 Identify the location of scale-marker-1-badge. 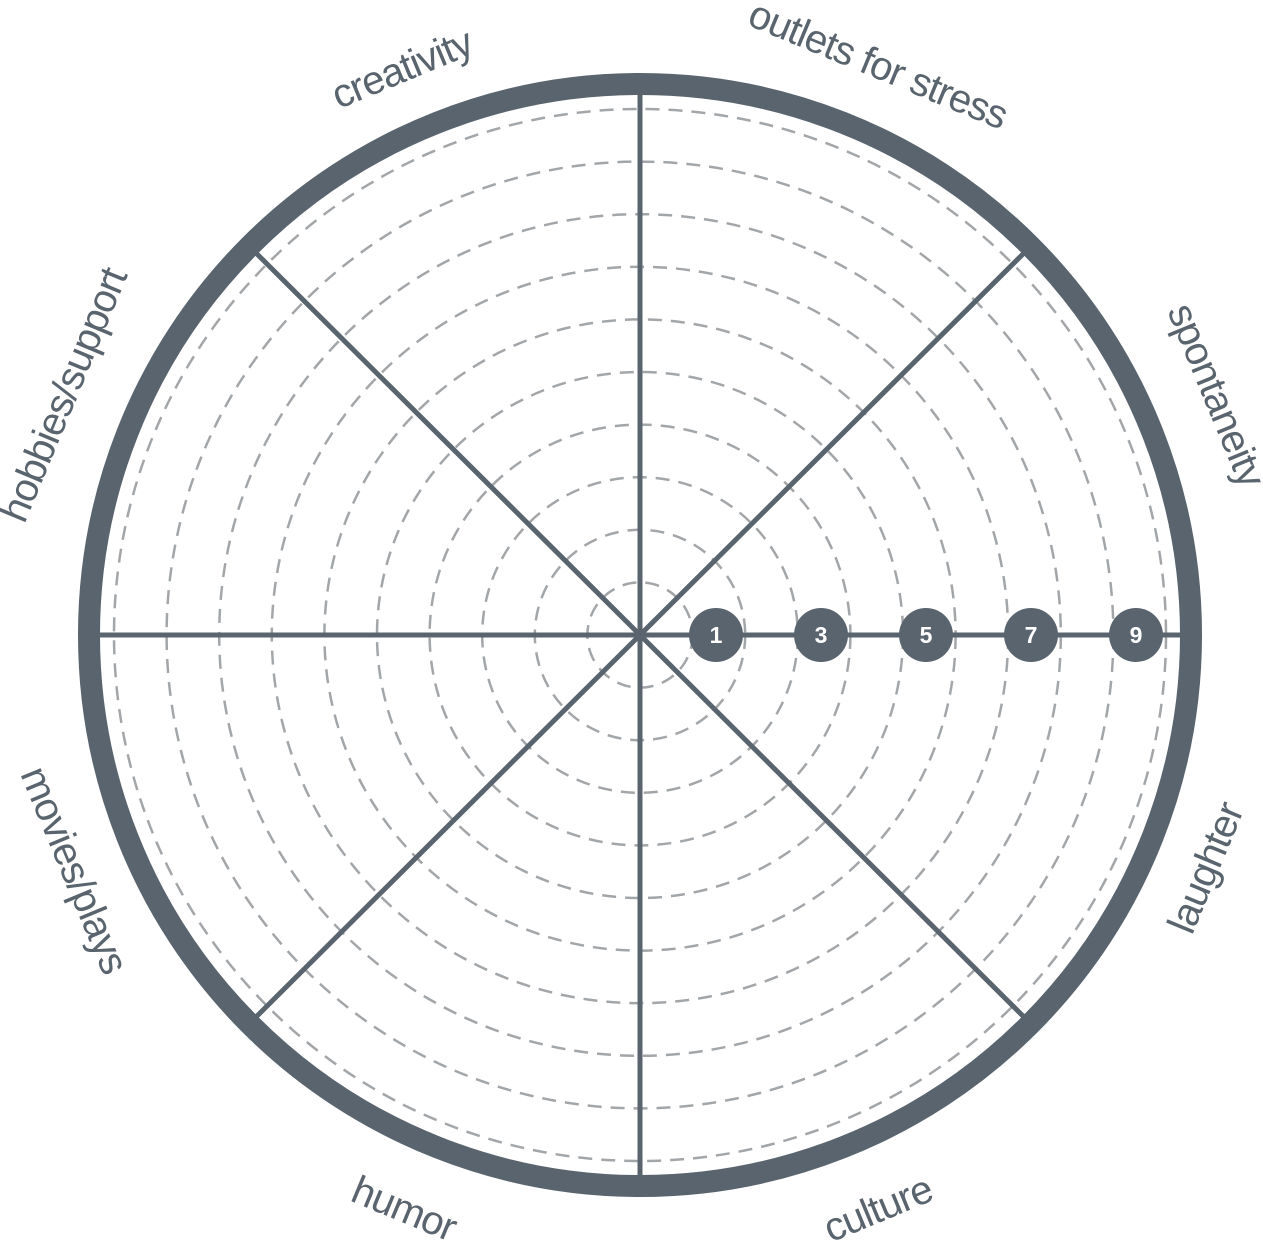
(716, 635).